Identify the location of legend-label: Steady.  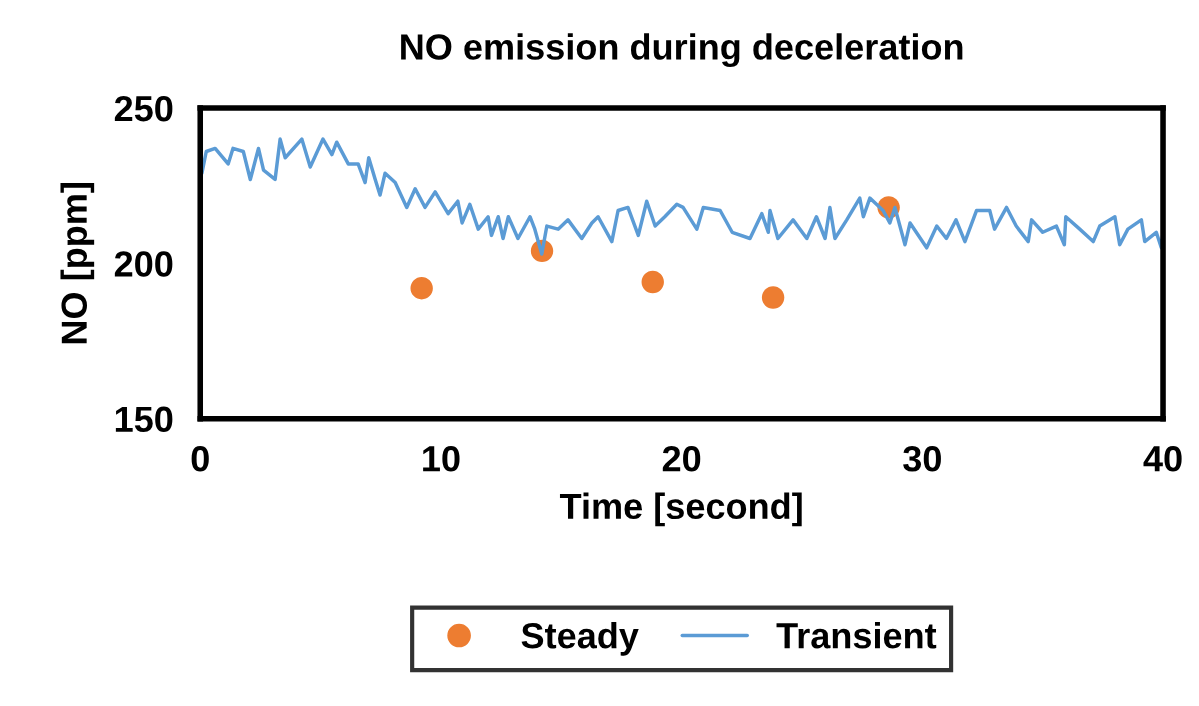
(580, 639).